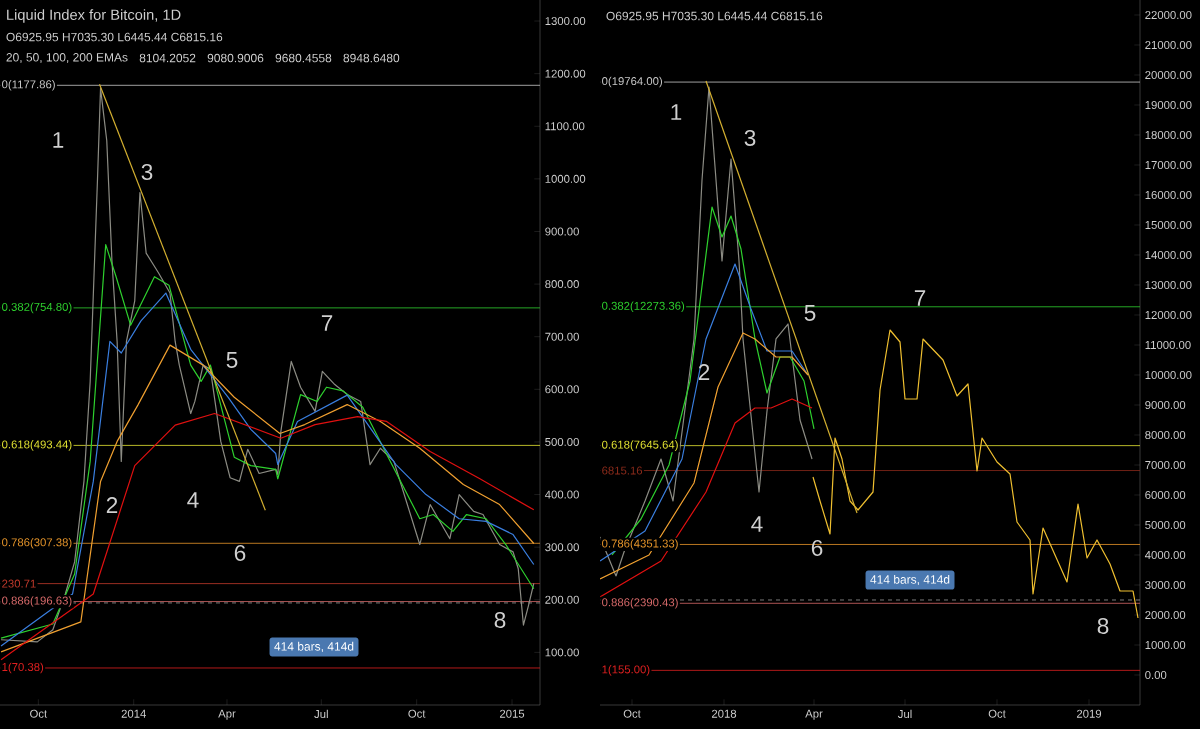 The height and width of the screenshot is (729, 1200). What do you see at coordinates (235, 58) in the screenshot?
I see `annotation: 9080.9006` at bounding box center [235, 58].